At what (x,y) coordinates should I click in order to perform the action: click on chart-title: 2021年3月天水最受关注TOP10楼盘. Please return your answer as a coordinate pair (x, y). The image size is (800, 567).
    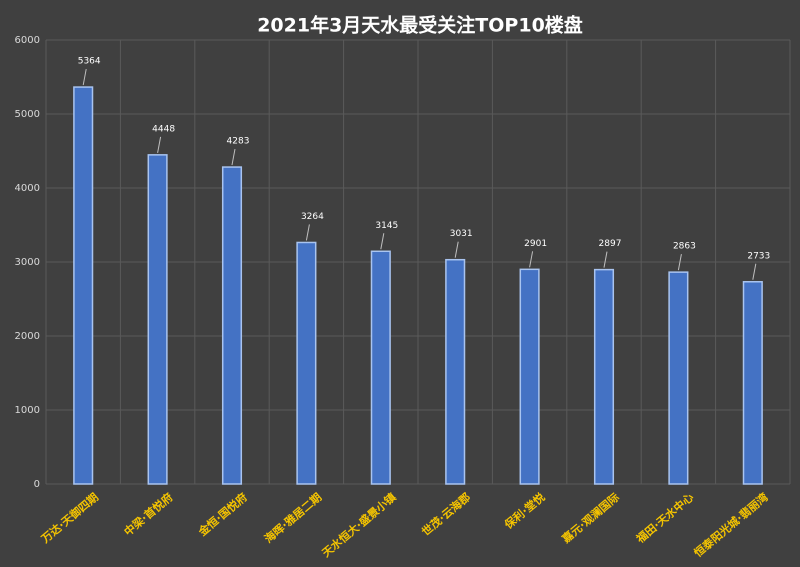
    Looking at the image, I should click on (420, 25).